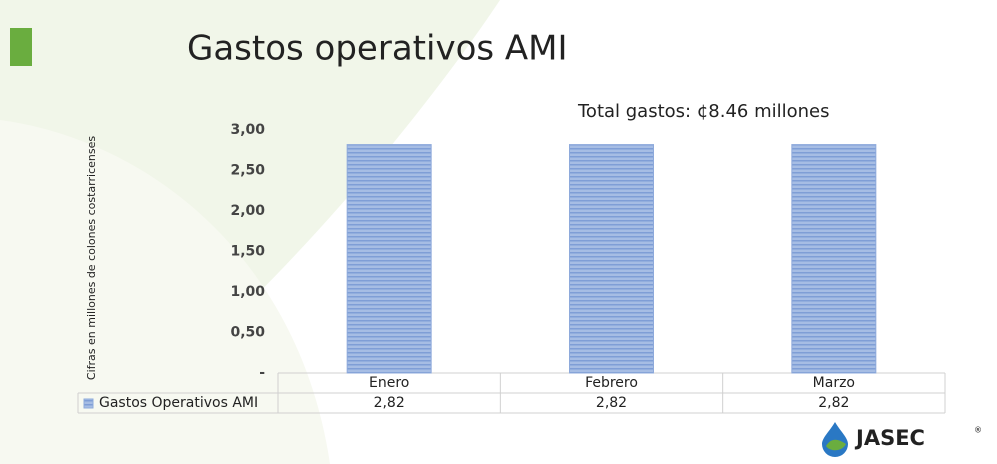  What do you see at coordinates (377, 49) in the screenshot?
I see `chart-title: Gastos operativos AMI` at bounding box center [377, 49].